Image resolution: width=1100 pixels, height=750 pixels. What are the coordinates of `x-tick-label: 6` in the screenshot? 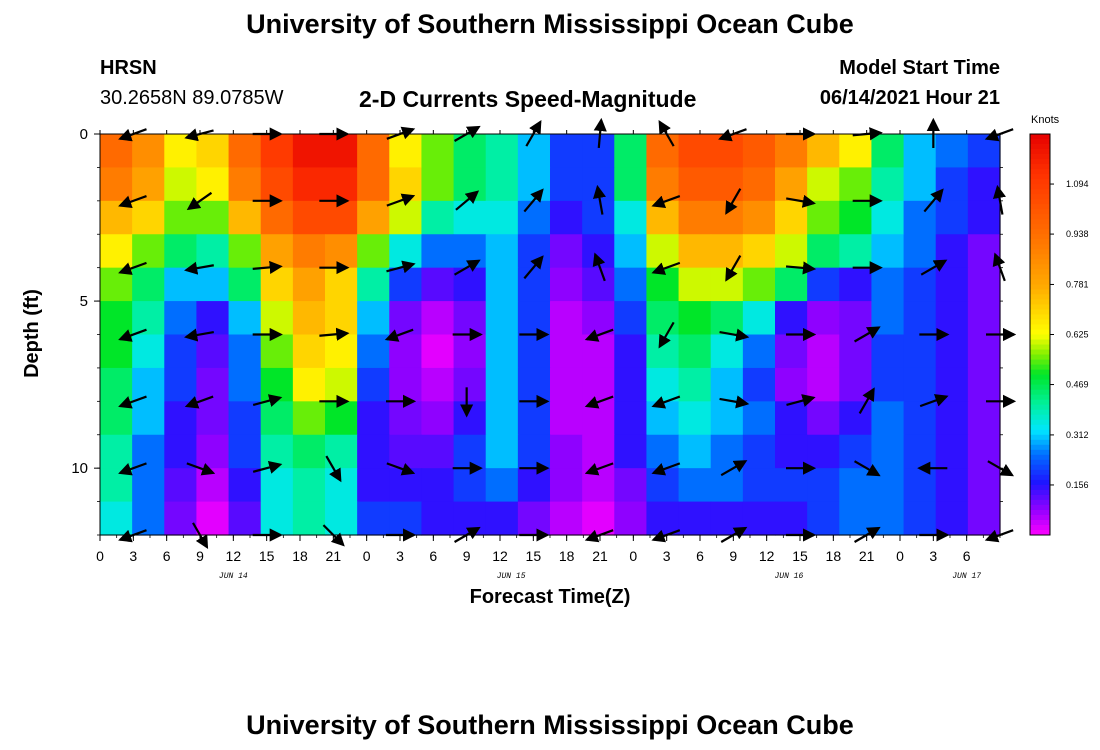 It's located at (967, 556).